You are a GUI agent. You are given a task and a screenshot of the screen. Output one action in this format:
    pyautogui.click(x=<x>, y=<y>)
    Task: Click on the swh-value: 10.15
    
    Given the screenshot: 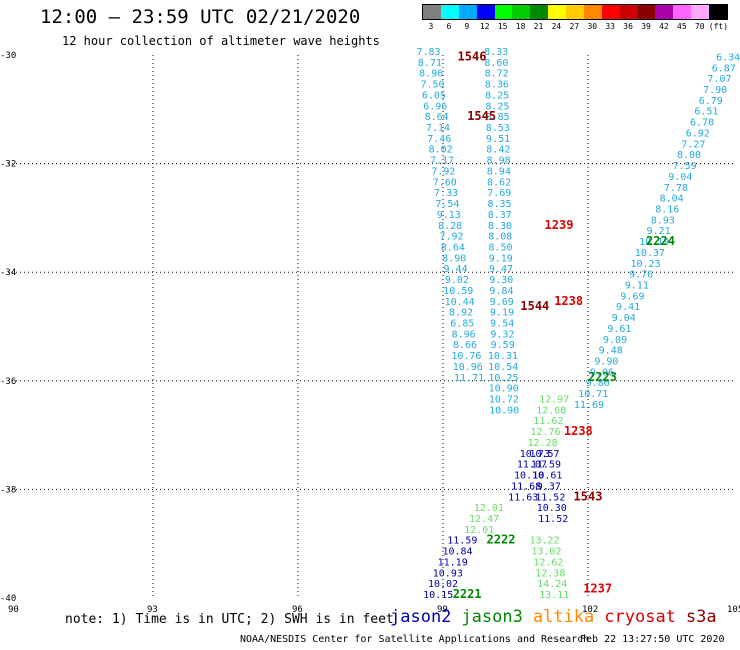 What is the action you would take?
    pyautogui.click(x=438, y=595)
    